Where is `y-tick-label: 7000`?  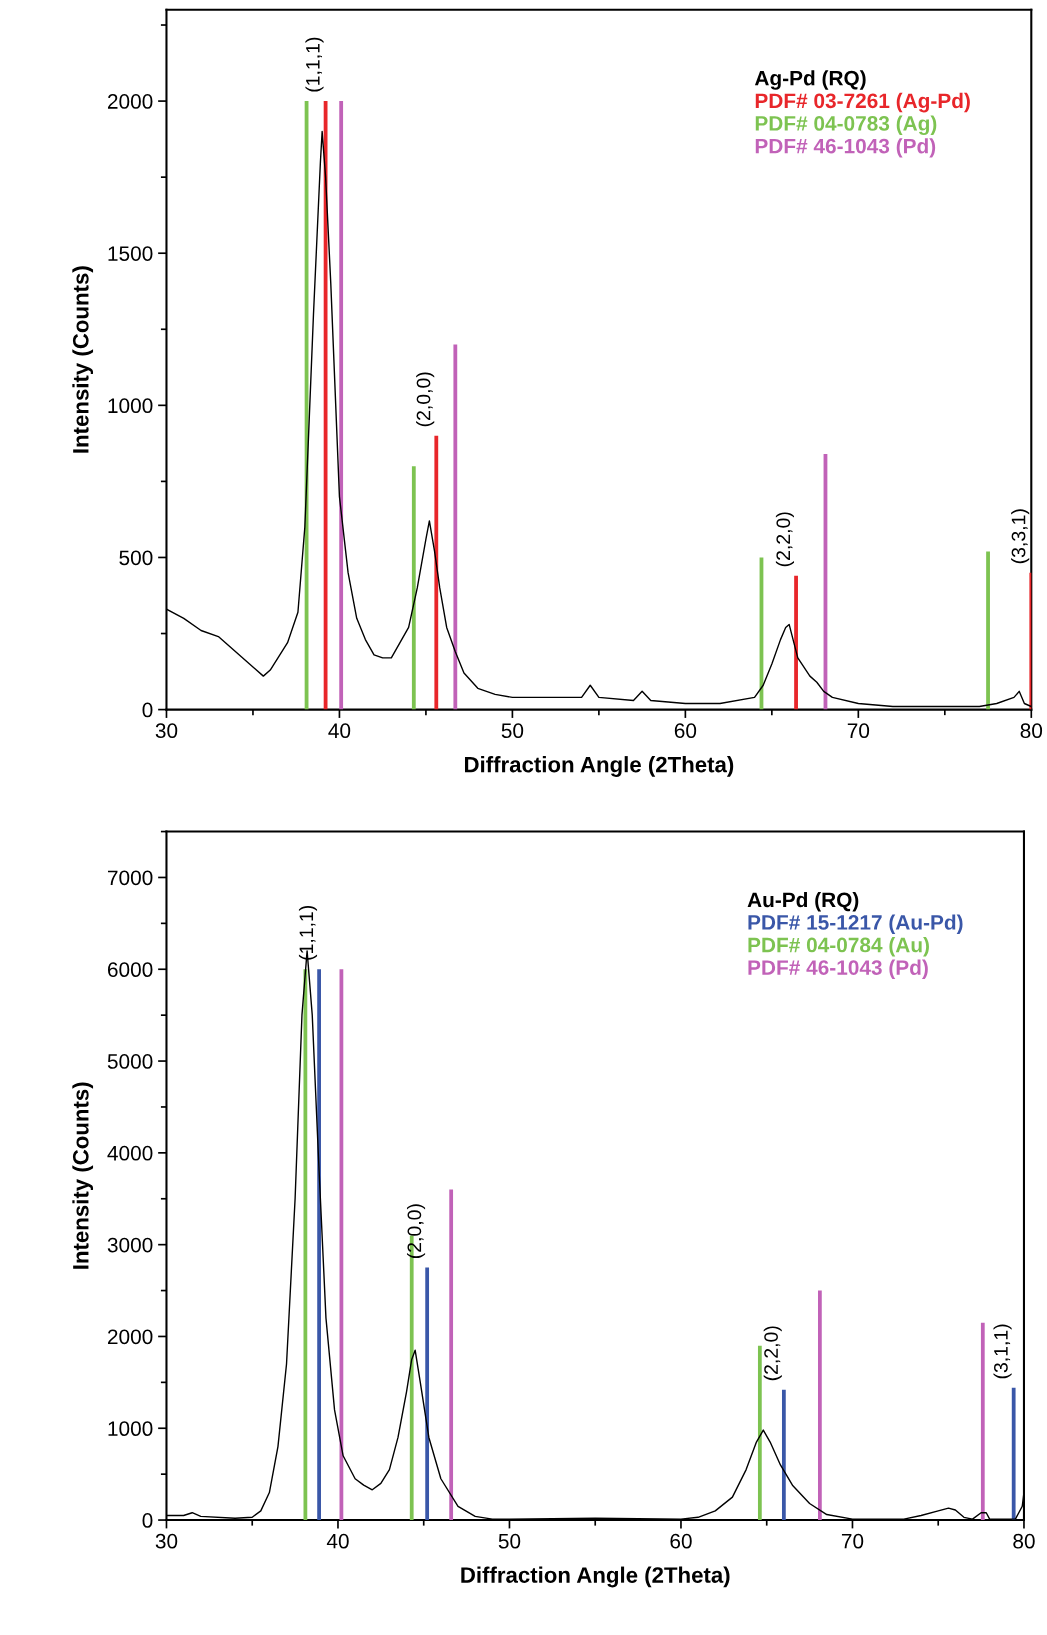 y-tick-label: 7000 is located at coordinates (130, 878).